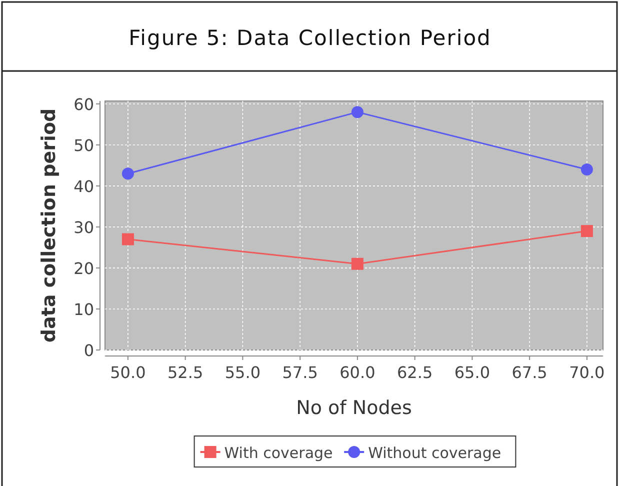 The width and height of the screenshot is (619, 486). I want to click on x-tick-label: 55.0, so click(242, 372).